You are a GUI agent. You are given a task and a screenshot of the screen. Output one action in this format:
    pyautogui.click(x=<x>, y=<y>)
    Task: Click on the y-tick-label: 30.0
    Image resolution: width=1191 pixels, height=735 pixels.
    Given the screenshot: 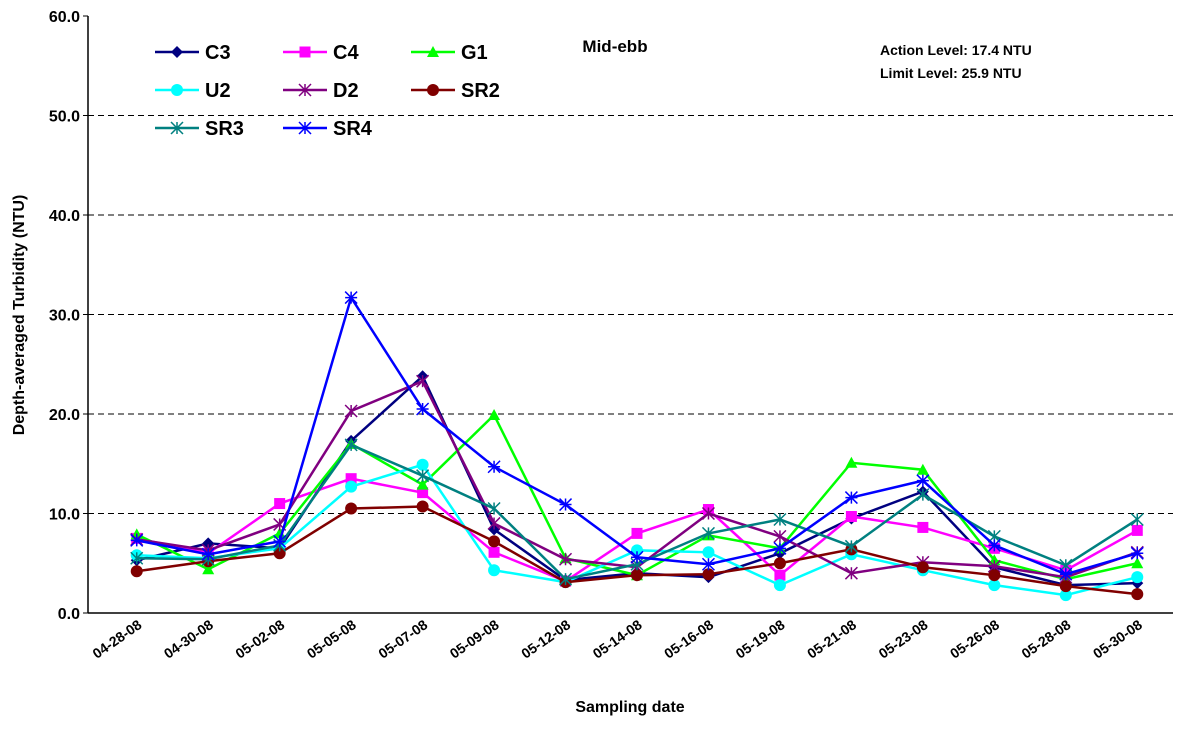 What is the action you would take?
    pyautogui.click(x=64, y=316)
    